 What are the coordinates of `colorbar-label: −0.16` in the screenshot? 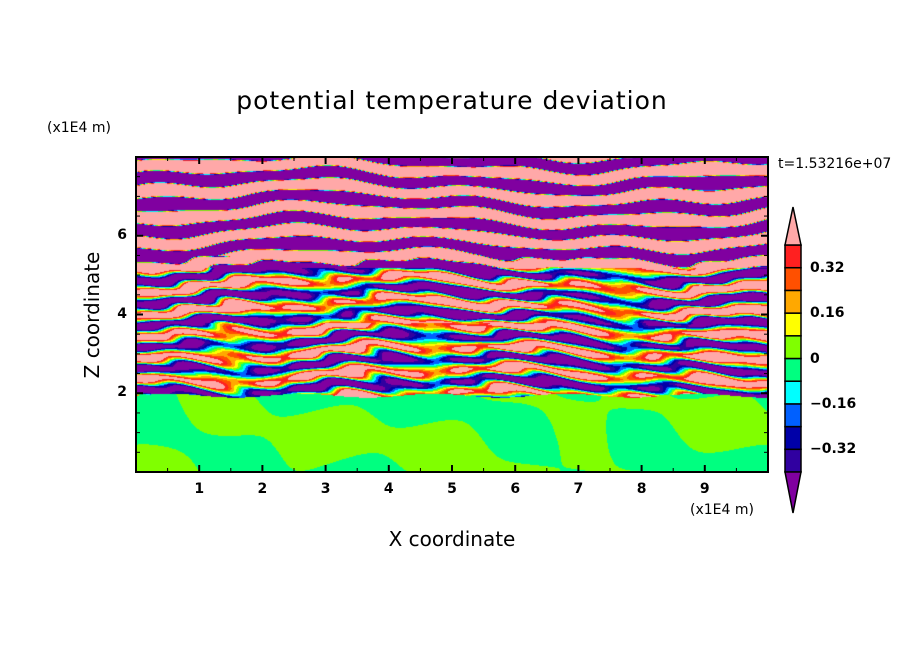 It's located at (833, 403).